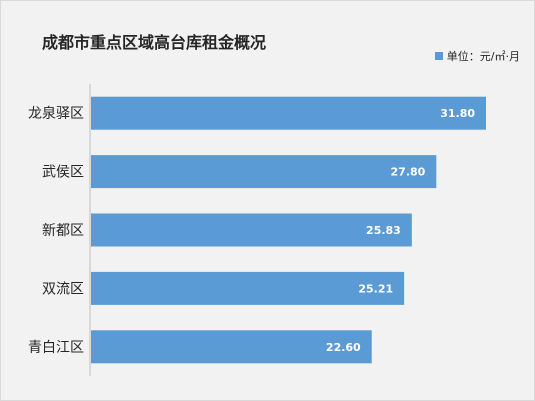 The width and height of the screenshot is (535, 401). Describe the element at coordinates (63, 173) in the screenshot. I see `category-label: 武侯区` at that location.